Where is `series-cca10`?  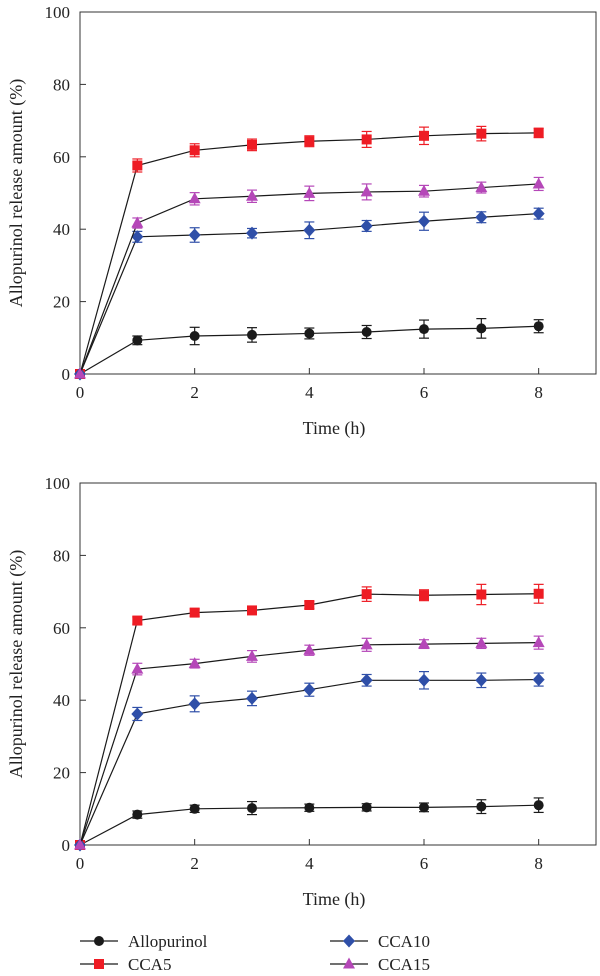
series-cca10 is located at coordinates (309, 761).